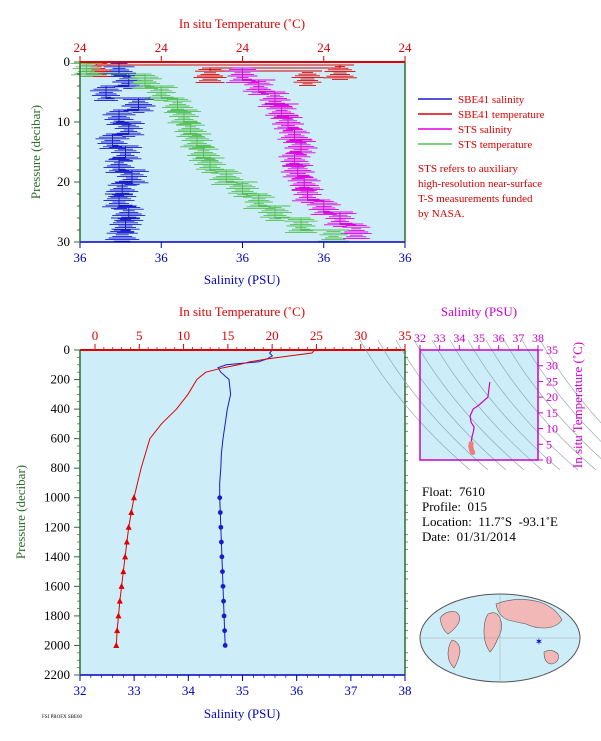  Describe the element at coordinates (405, 335) in the screenshot. I see `main-panel-top-tick-label: 35` at that location.